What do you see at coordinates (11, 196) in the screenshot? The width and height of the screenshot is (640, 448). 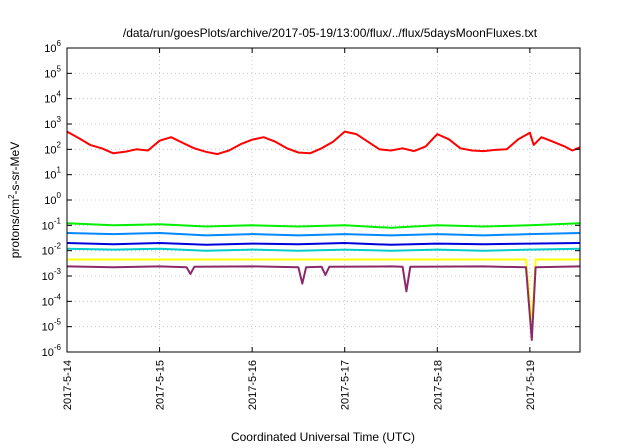 I see `y-axis-label-exponent: 2` at bounding box center [11, 196].